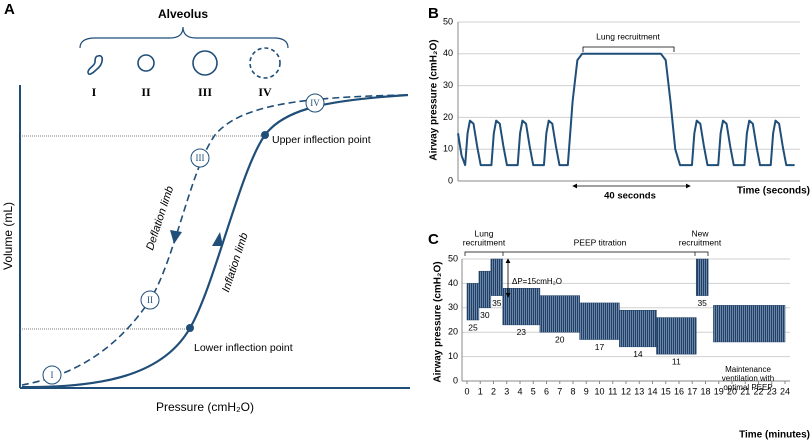  What do you see at coordinates (8, 236) in the screenshot?
I see `y-axis-label: Volume (mL)` at bounding box center [8, 236].